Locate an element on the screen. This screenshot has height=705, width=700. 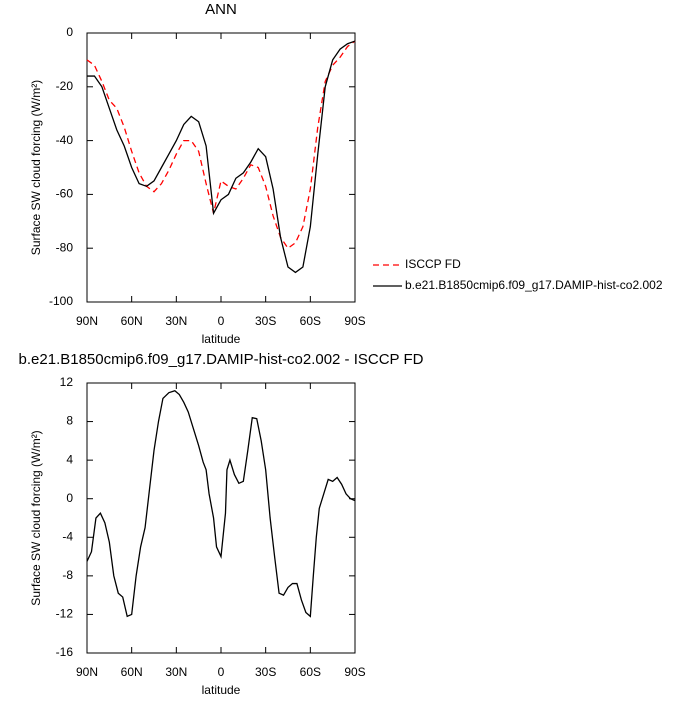
chart-title: ANN is located at coordinates (221, 9).